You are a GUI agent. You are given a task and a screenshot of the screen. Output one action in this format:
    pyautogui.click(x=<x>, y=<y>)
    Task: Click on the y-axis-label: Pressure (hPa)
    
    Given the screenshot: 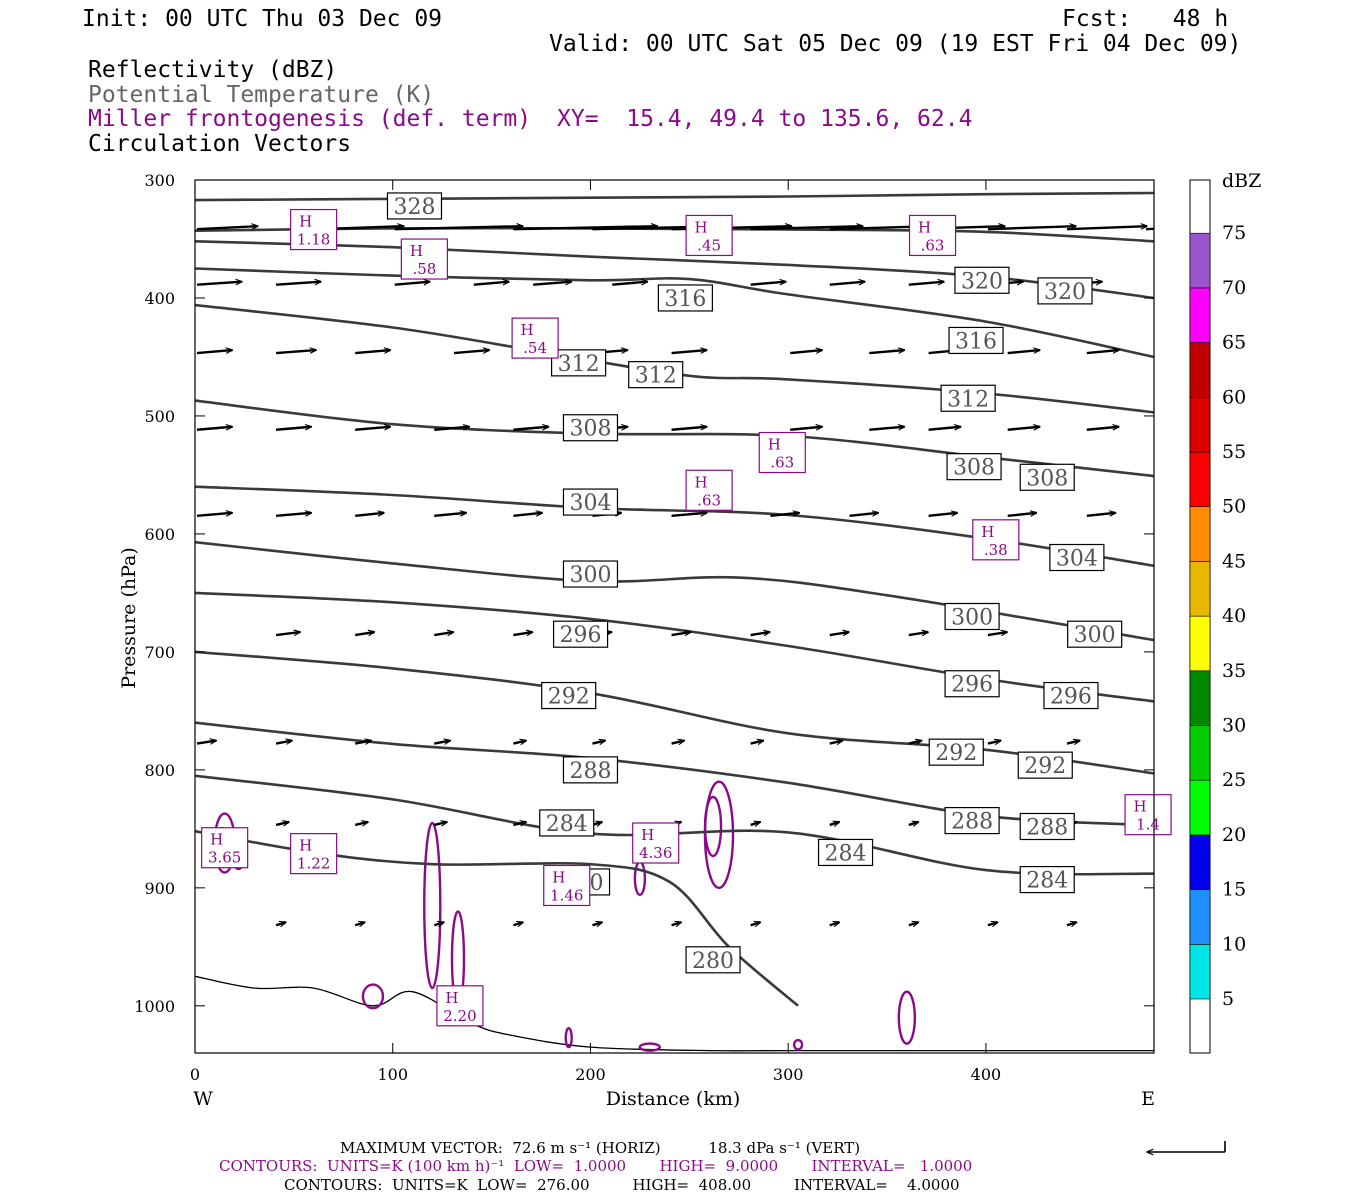 What is the action you would take?
    pyautogui.click(x=129, y=618)
    